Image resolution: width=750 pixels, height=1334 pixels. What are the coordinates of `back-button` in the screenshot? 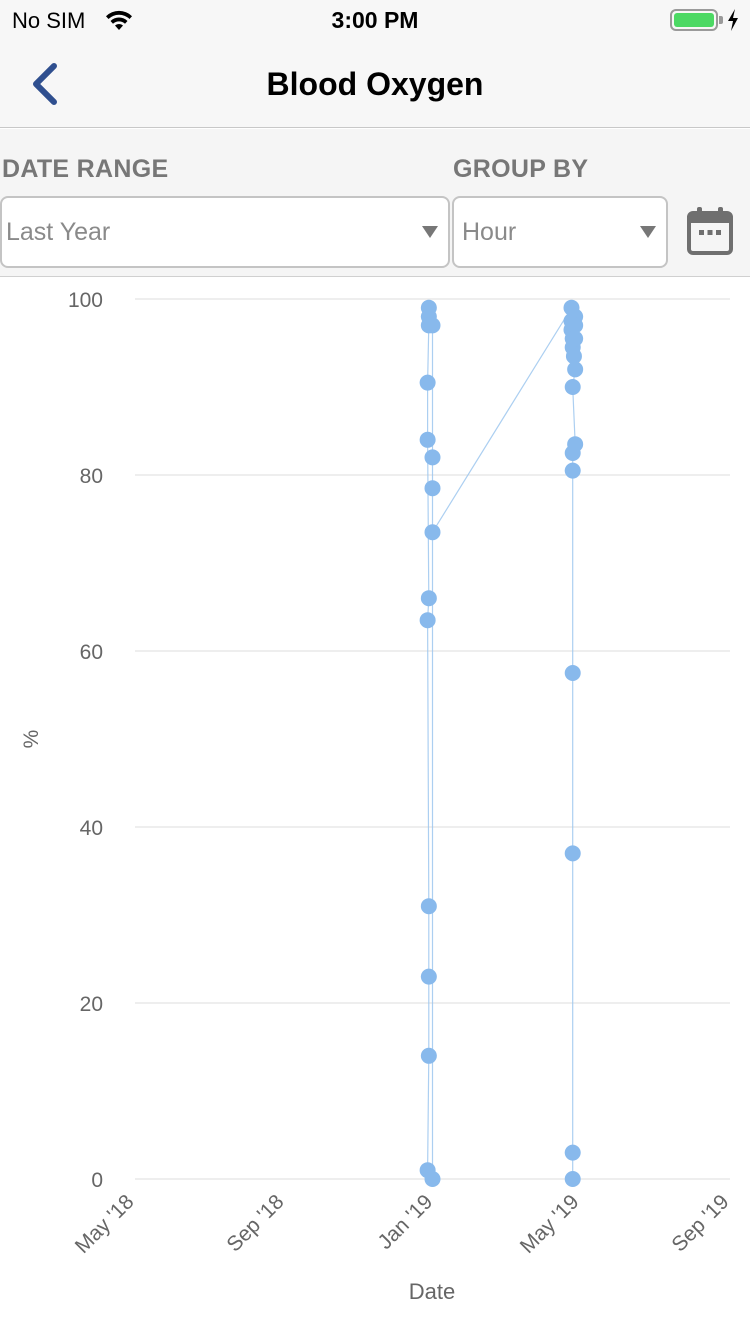 It's located at (46, 84).